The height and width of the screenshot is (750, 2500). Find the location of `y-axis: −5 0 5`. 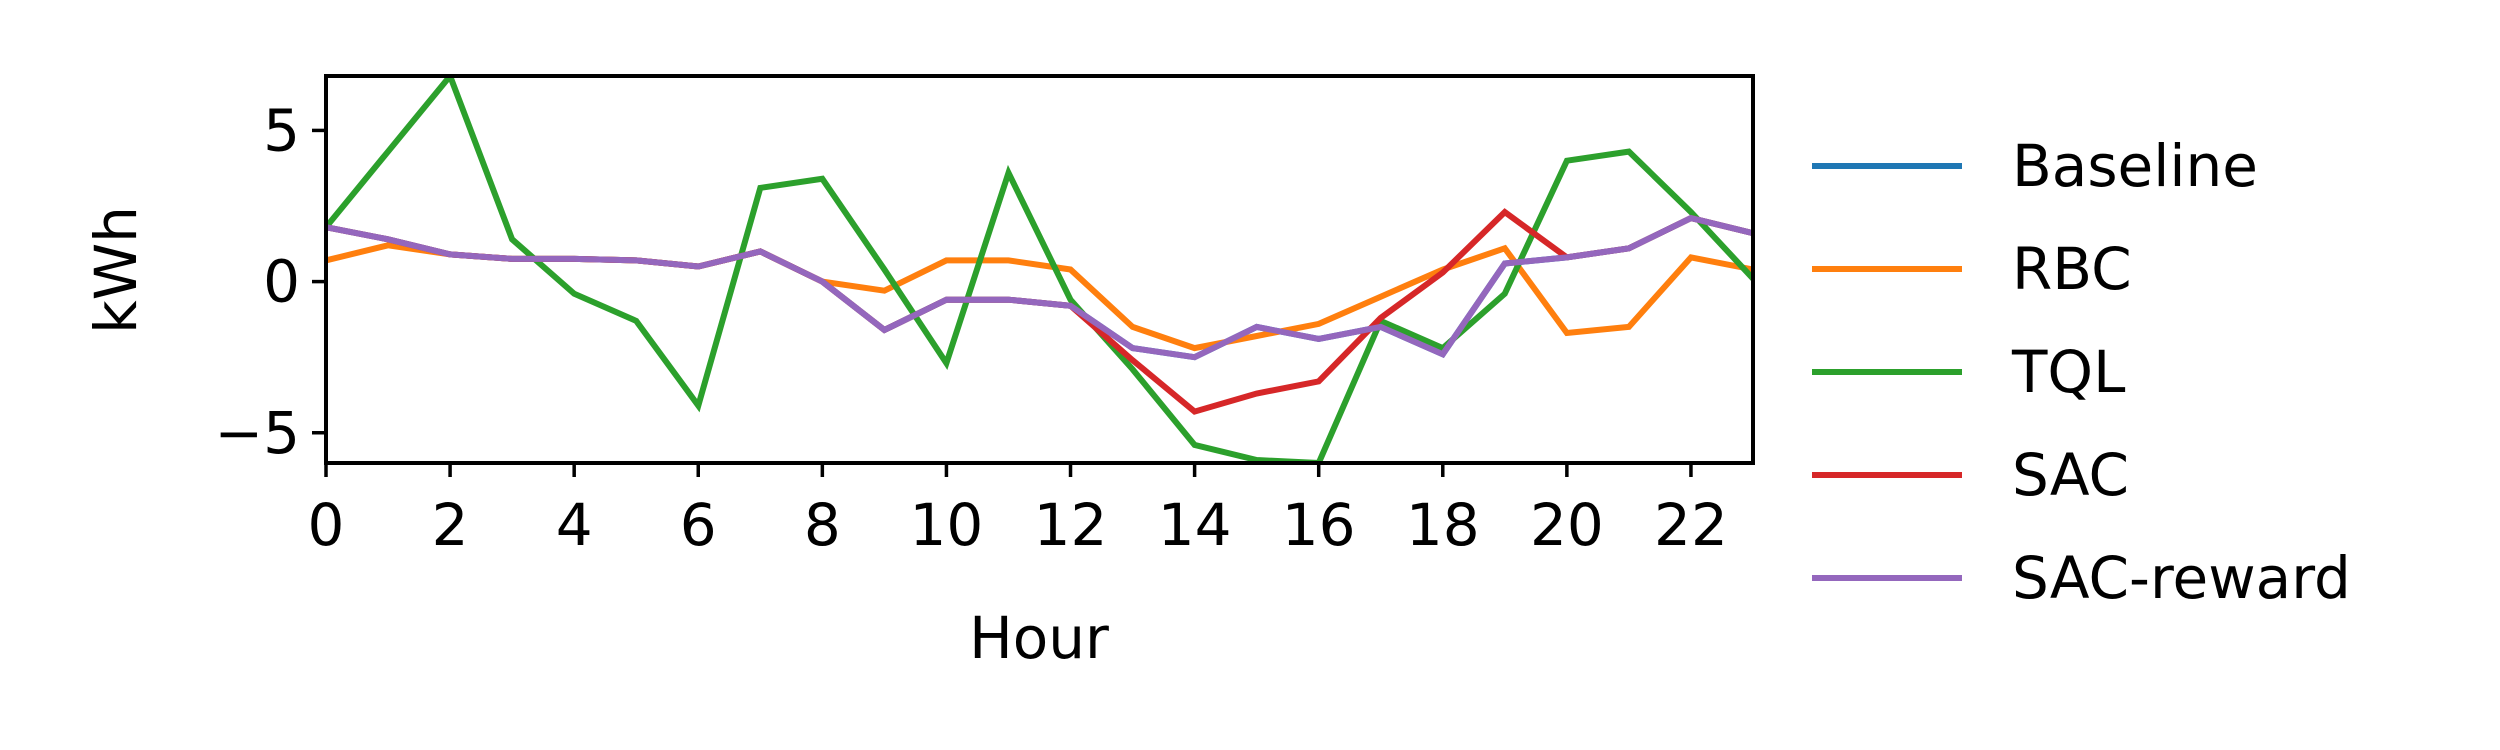

y-axis: −5 0 5 is located at coordinates (270, 281).